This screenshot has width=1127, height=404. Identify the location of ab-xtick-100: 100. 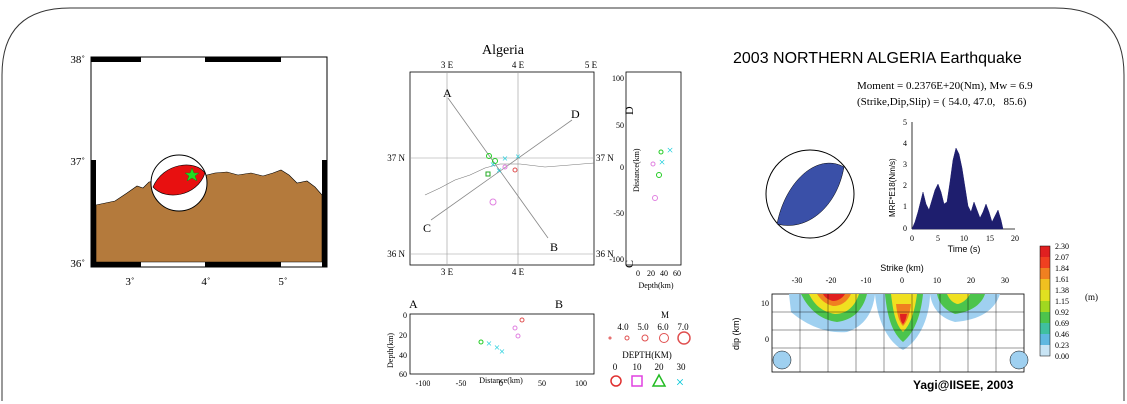
(581, 383).